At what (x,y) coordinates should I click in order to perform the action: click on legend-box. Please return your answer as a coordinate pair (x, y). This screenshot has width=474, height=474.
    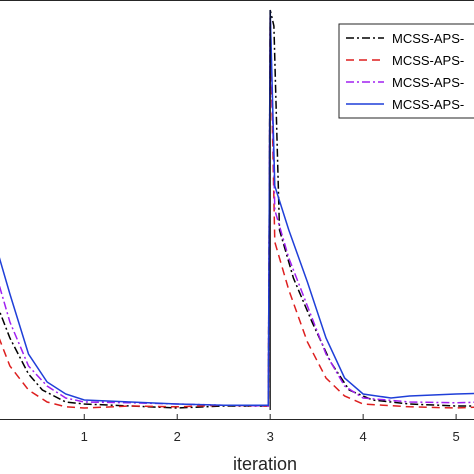
    Looking at the image, I should click on (406, 71).